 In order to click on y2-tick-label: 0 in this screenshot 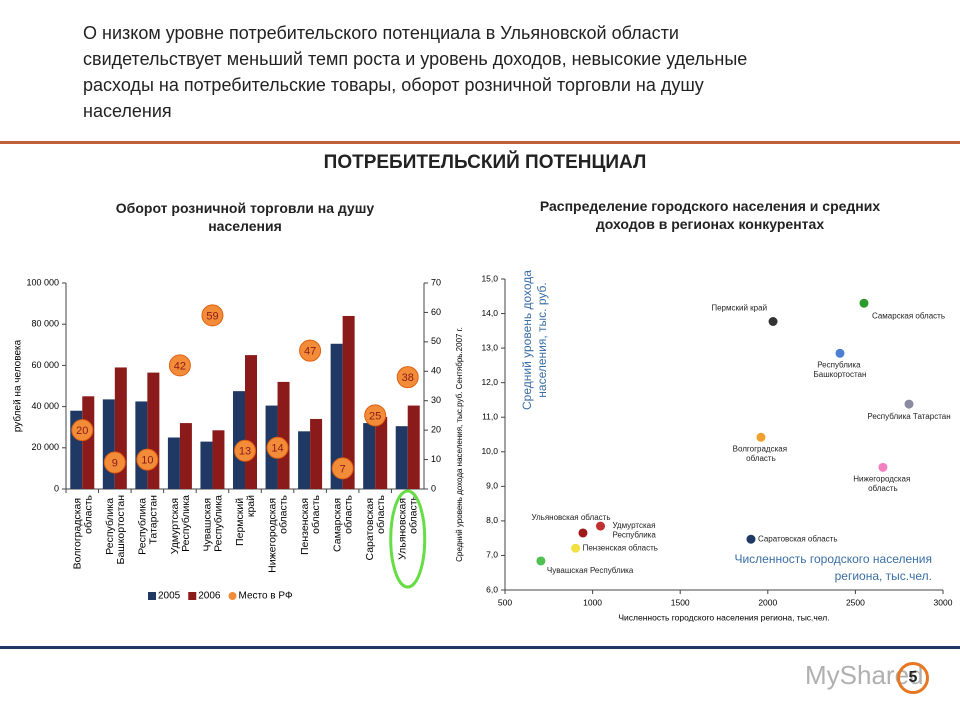, I will do `click(433, 488)`.